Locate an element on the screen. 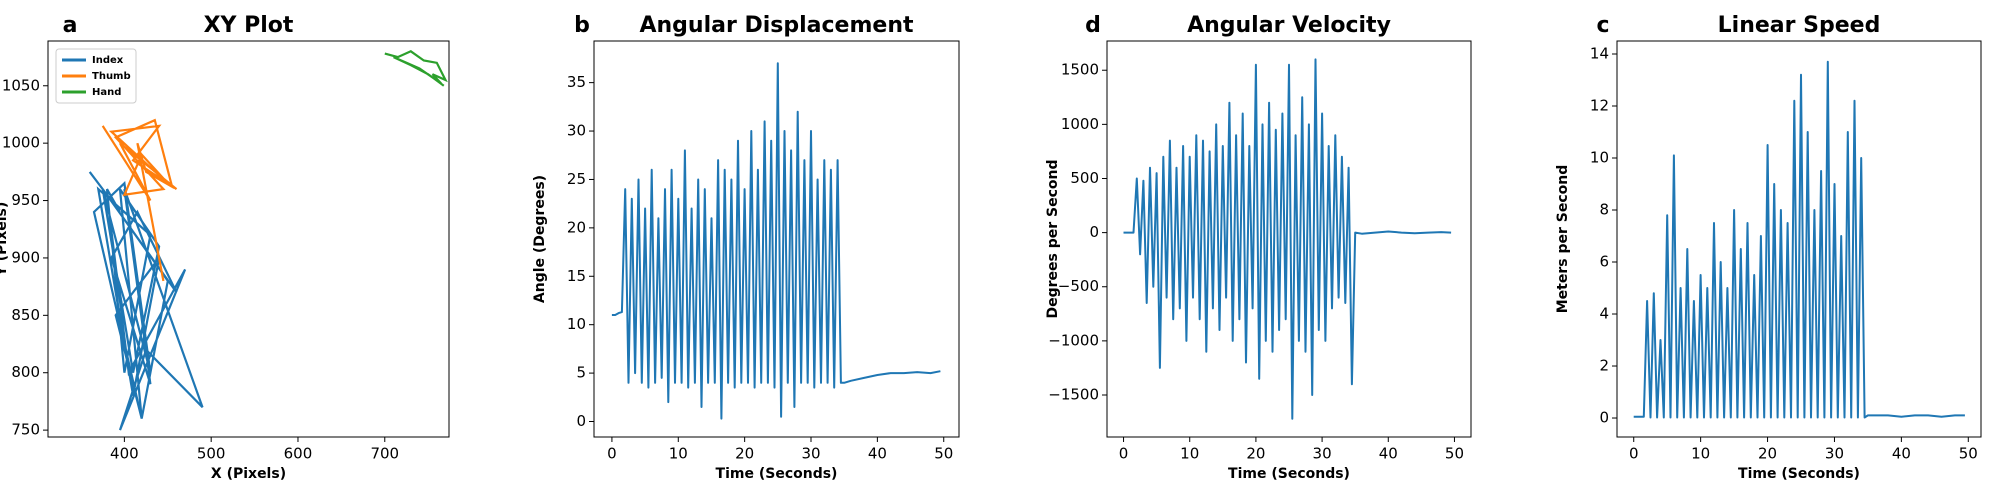 Image resolution: width=2000 pixels, height=500 pixels. y-tick-label: 850 is located at coordinates (25, 315).